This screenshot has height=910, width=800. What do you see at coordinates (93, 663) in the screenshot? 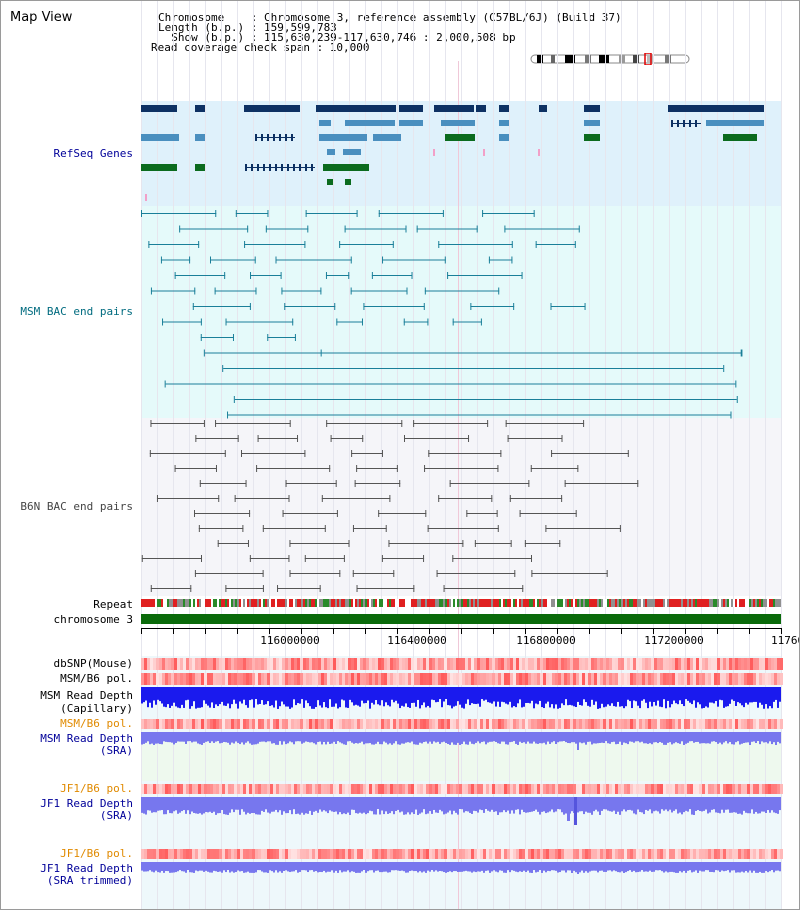
I see `track-label-dbsnp: dbSNP(Mouse)` at bounding box center [93, 663].